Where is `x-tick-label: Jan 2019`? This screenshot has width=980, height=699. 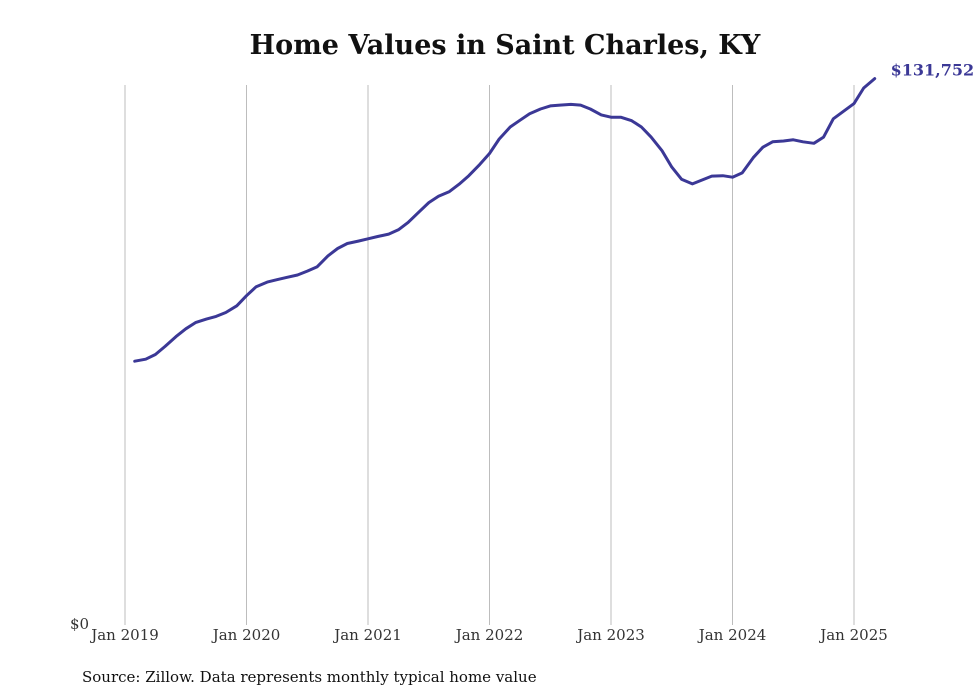
x-tick-label: Jan 2019 is located at coordinates (124, 635).